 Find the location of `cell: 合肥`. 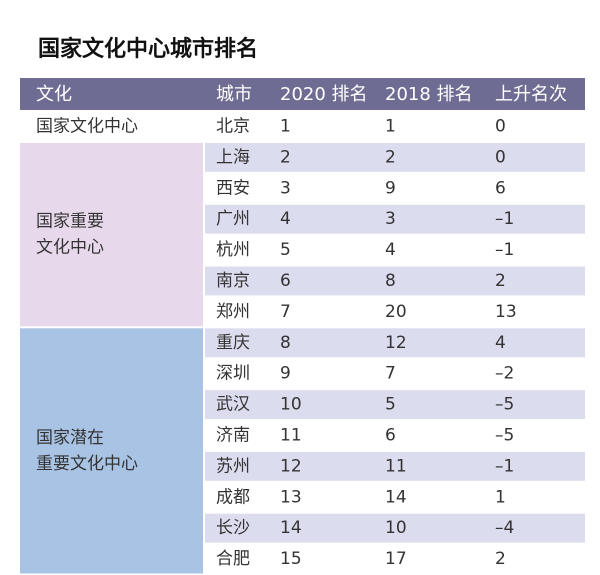

cell: 合肥 is located at coordinates (233, 559).